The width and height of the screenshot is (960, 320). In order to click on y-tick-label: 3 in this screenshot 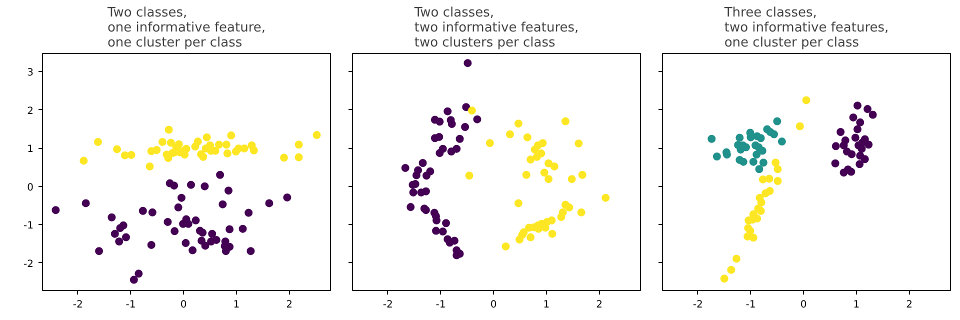, I will do `click(30, 72)`.